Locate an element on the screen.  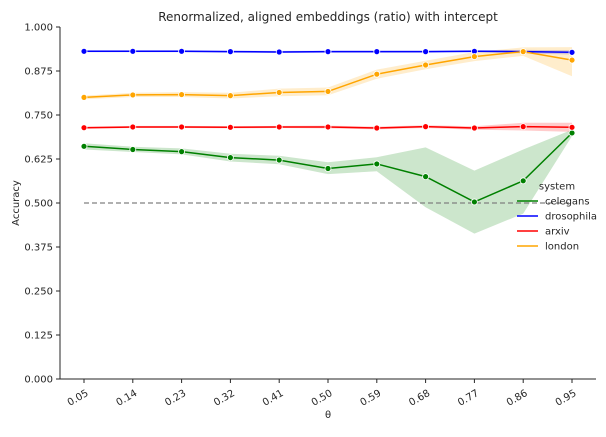
y-tick-label: 0.625 is located at coordinates (38, 160).